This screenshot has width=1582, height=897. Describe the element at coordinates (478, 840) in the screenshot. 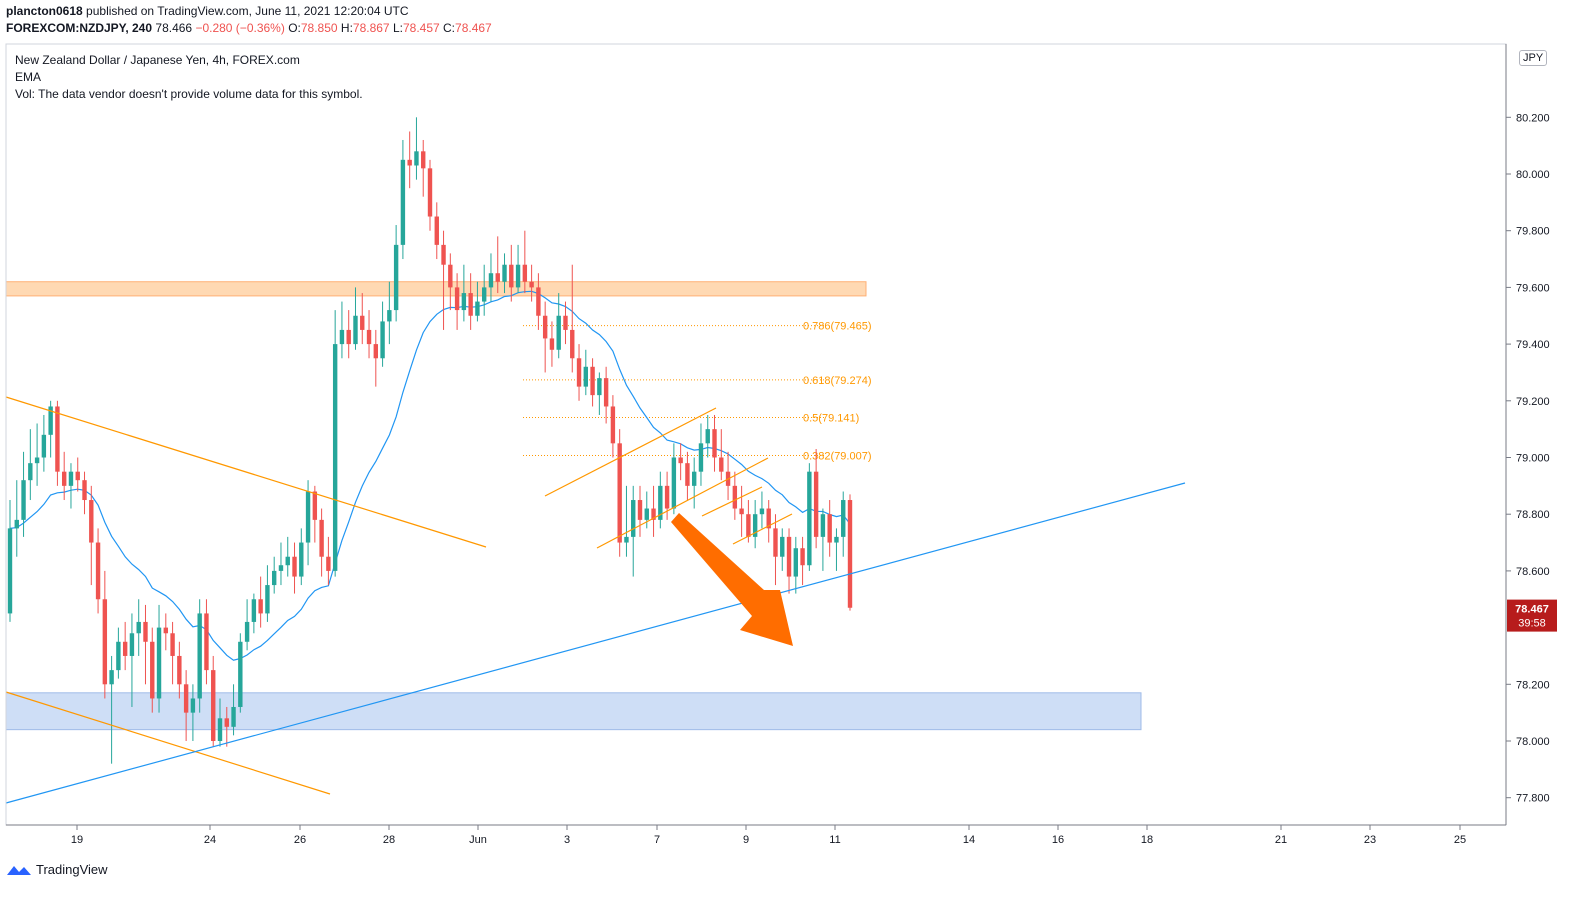

I see `x-tick-label: Jun` at that location.